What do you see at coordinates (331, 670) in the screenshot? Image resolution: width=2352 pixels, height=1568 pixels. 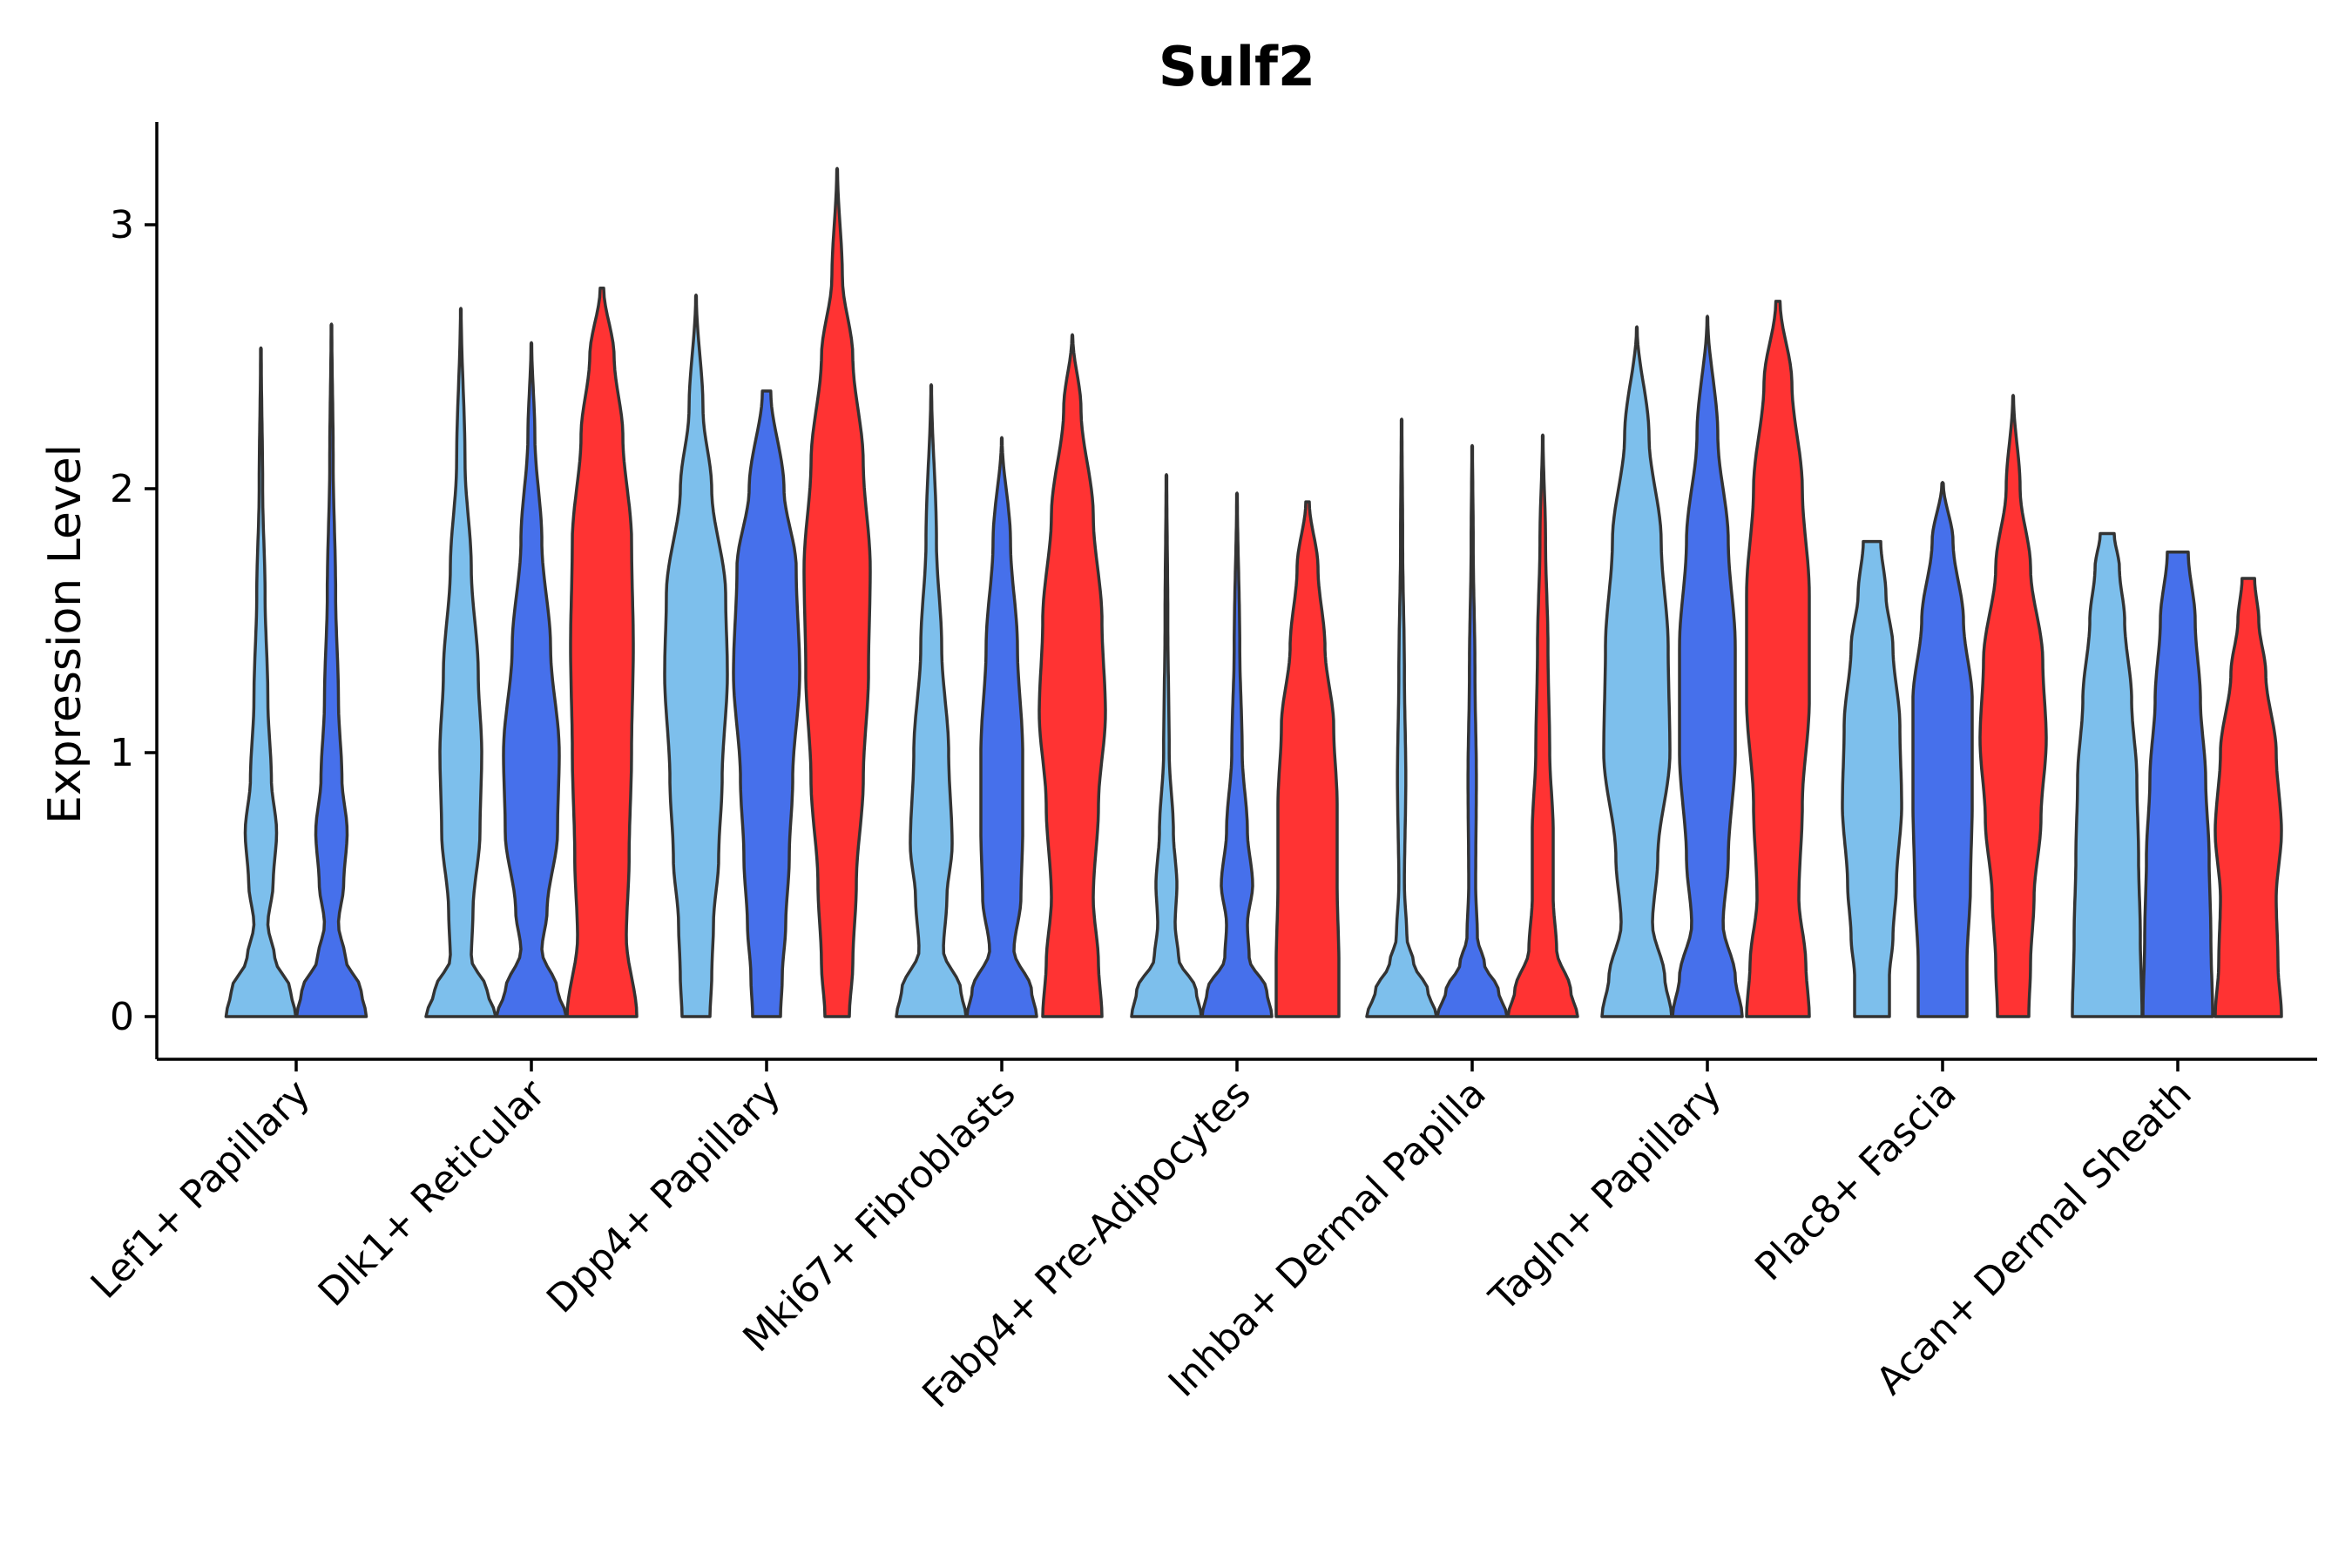 I see `violin-1-blue` at bounding box center [331, 670].